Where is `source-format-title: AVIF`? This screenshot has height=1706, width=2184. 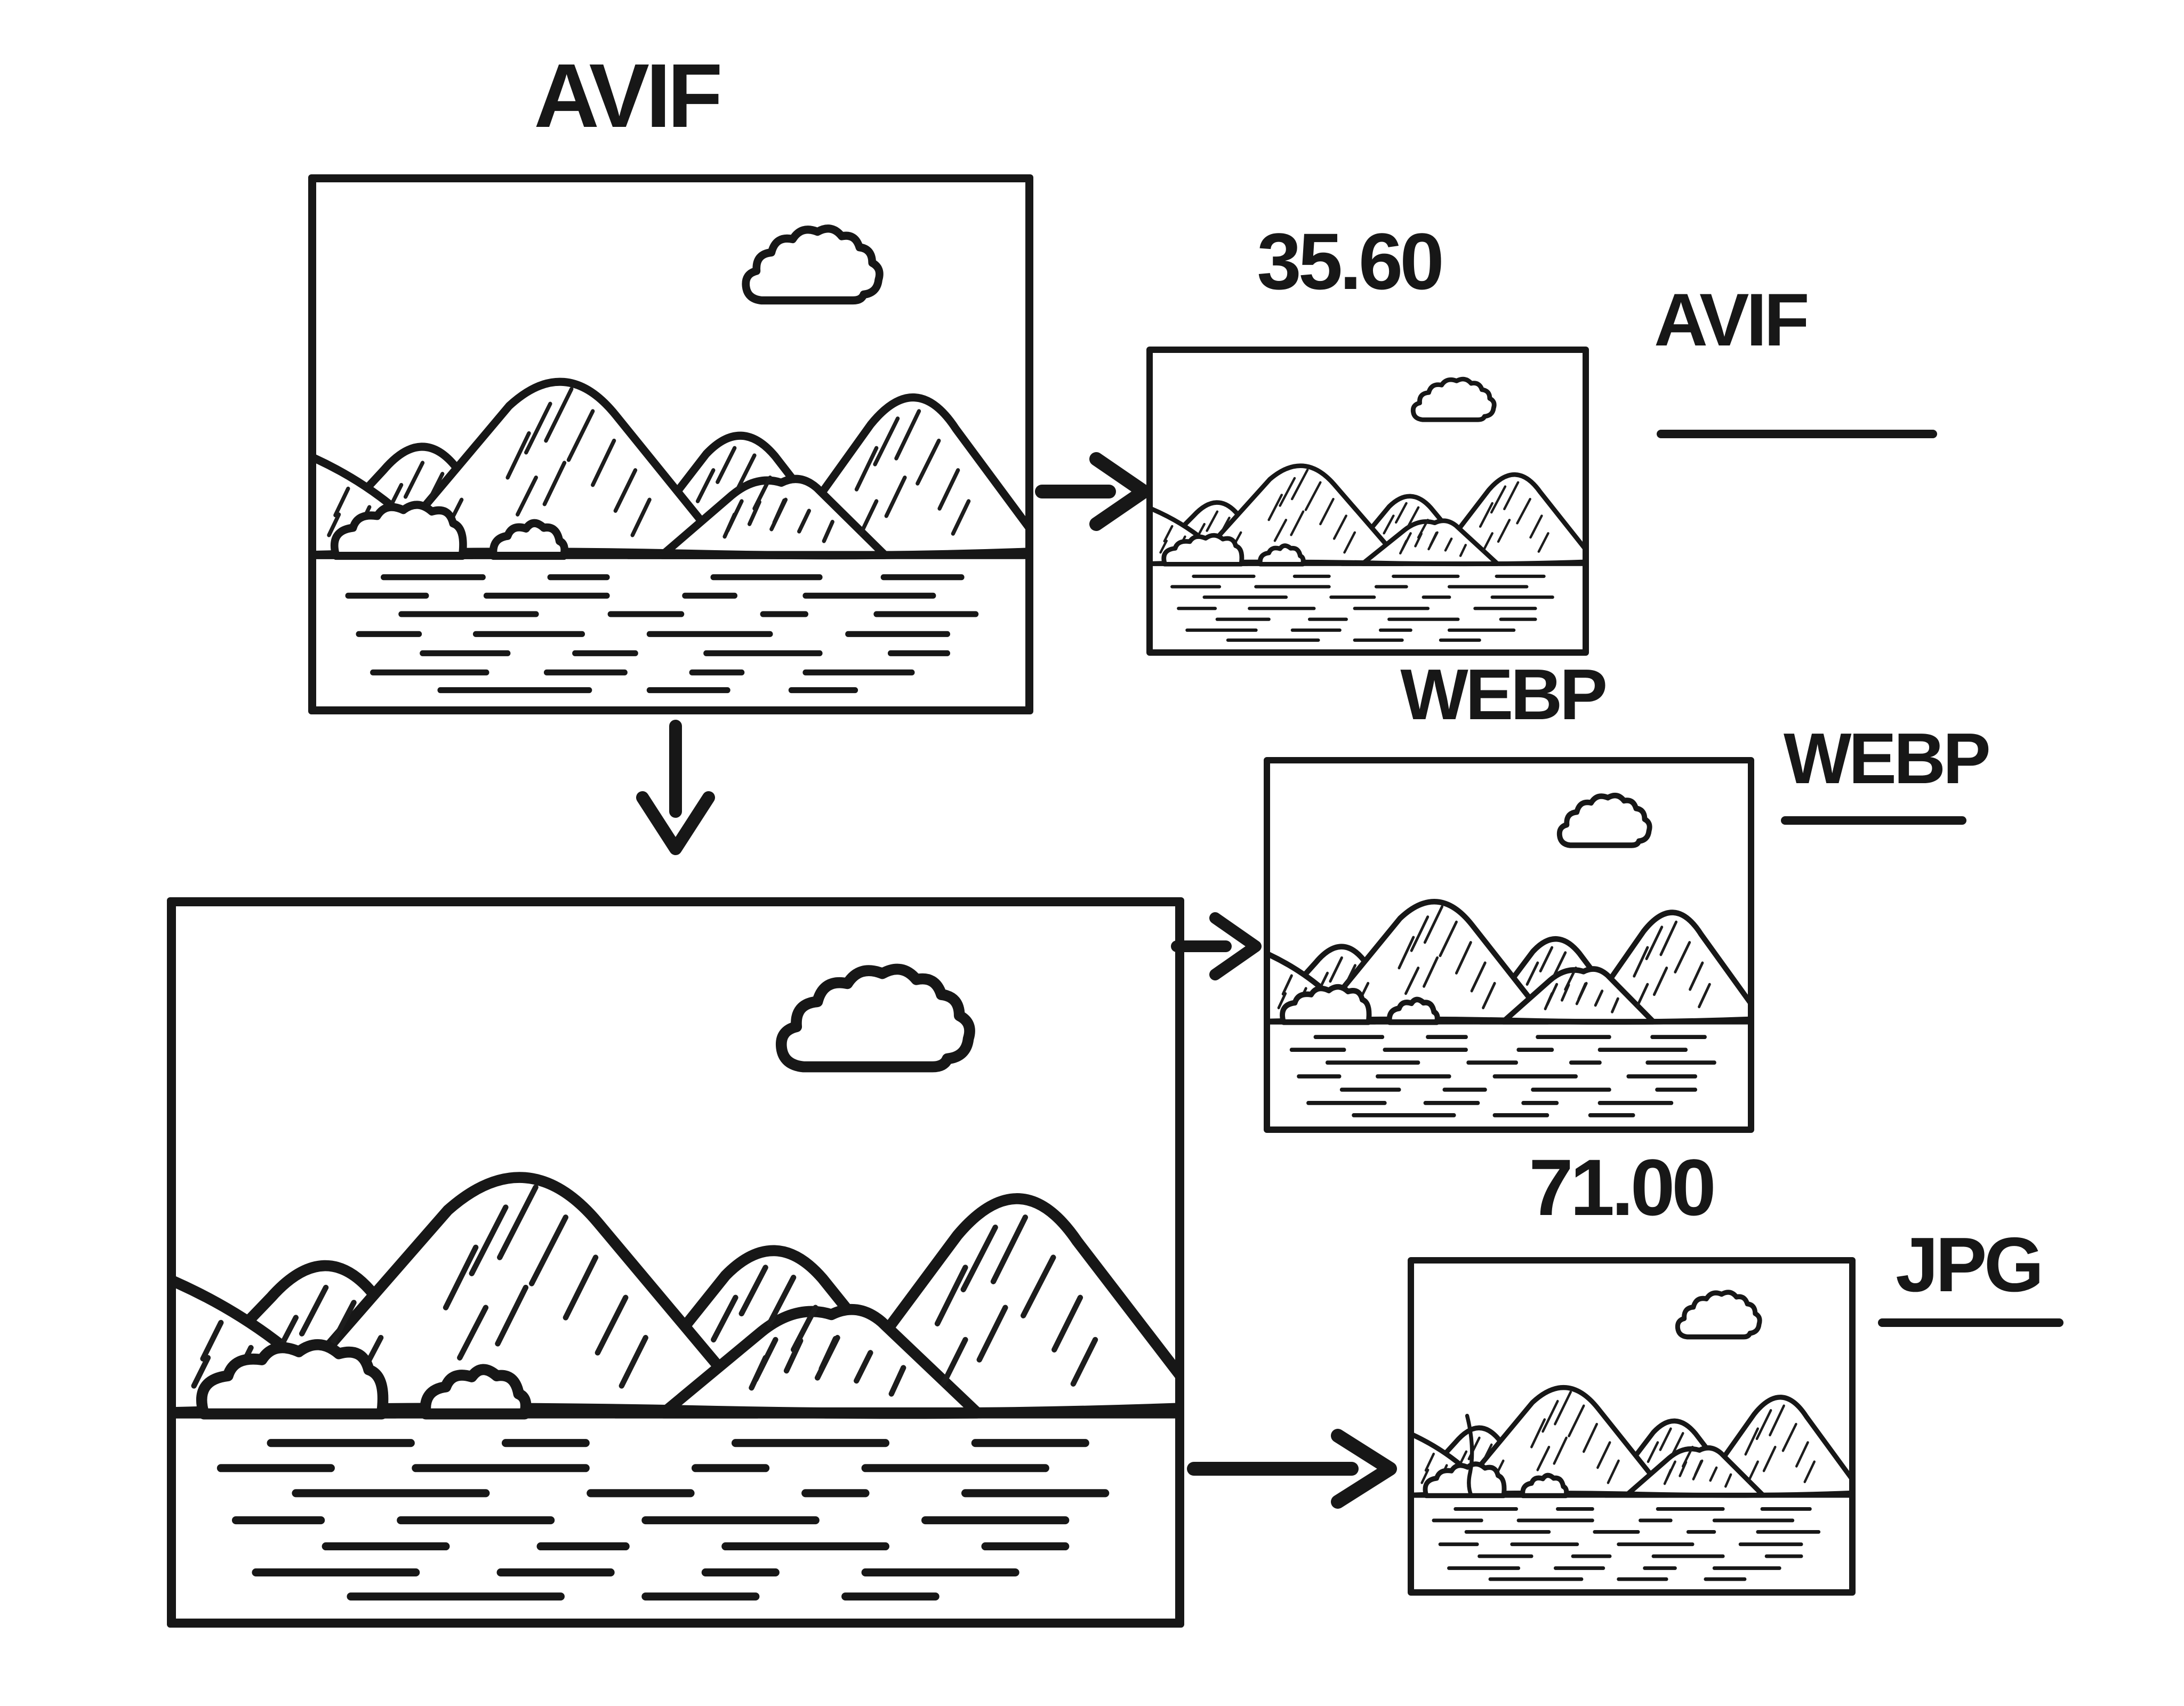
source-format-title: AVIF is located at coordinates (628, 96).